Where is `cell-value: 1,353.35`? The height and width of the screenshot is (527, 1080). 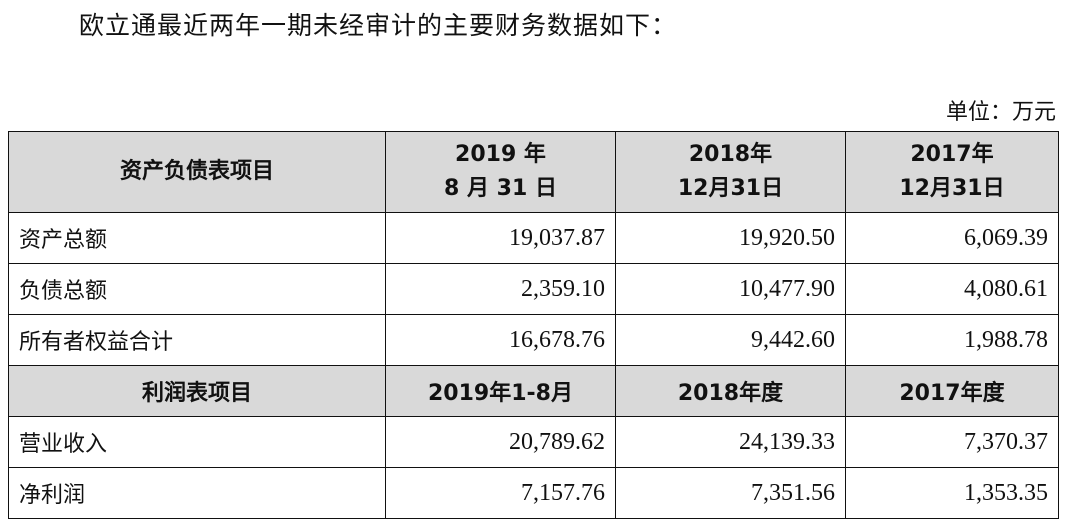
cell-value: 1,353.35 is located at coordinates (952, 493).